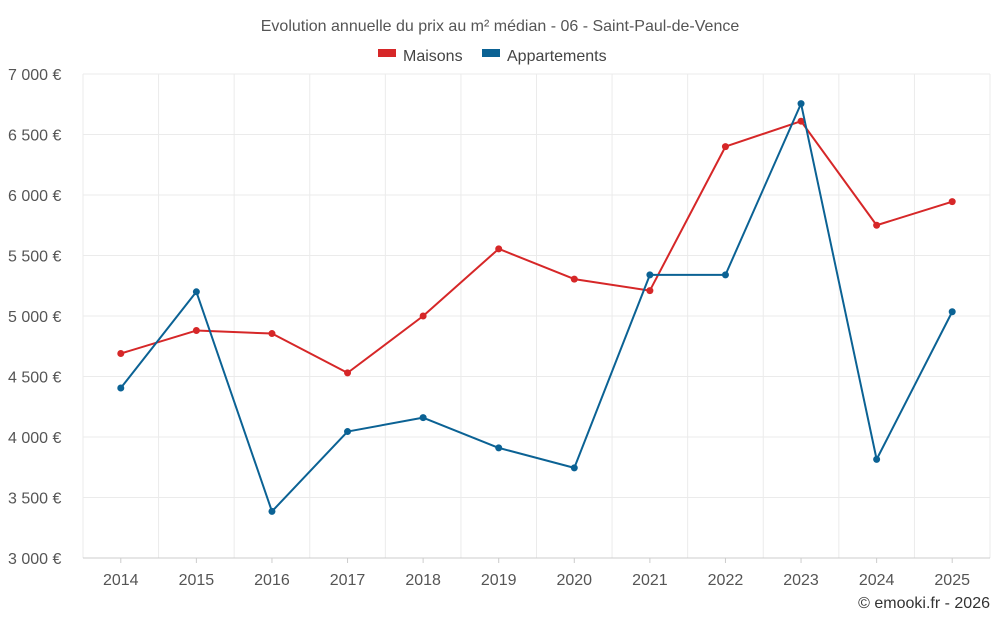 The width and height of the screenshot is (1000, 625). I want to click on x-tick-label: 2017, so click(348, 580).